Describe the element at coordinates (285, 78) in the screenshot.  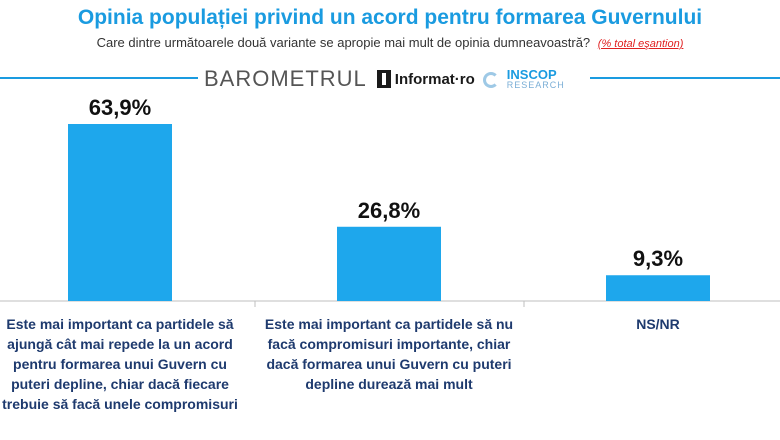
I see `barometrul-logo: BAROMETRUL` at that location.